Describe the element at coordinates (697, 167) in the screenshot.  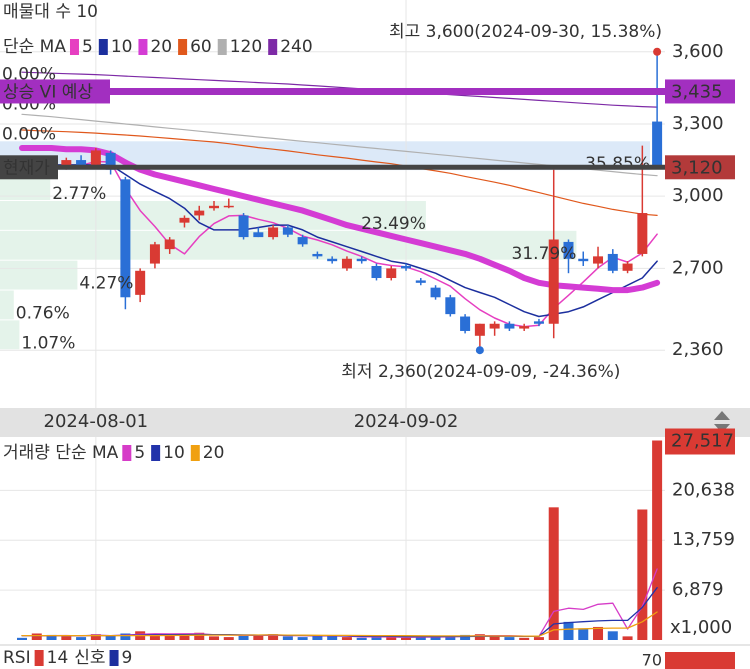
I see `level-value: 3,120` at that location.